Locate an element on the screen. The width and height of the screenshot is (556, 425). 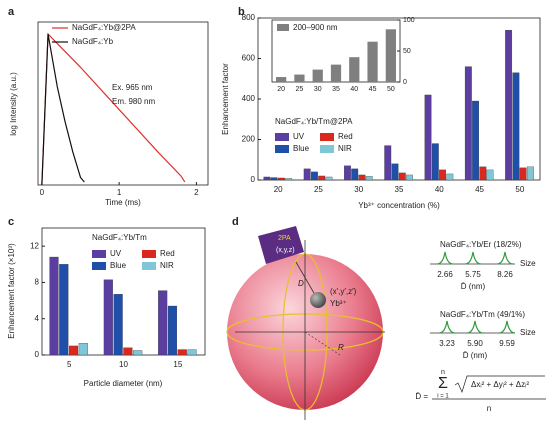
panel-letter: b is located at coordinates (241, 12).